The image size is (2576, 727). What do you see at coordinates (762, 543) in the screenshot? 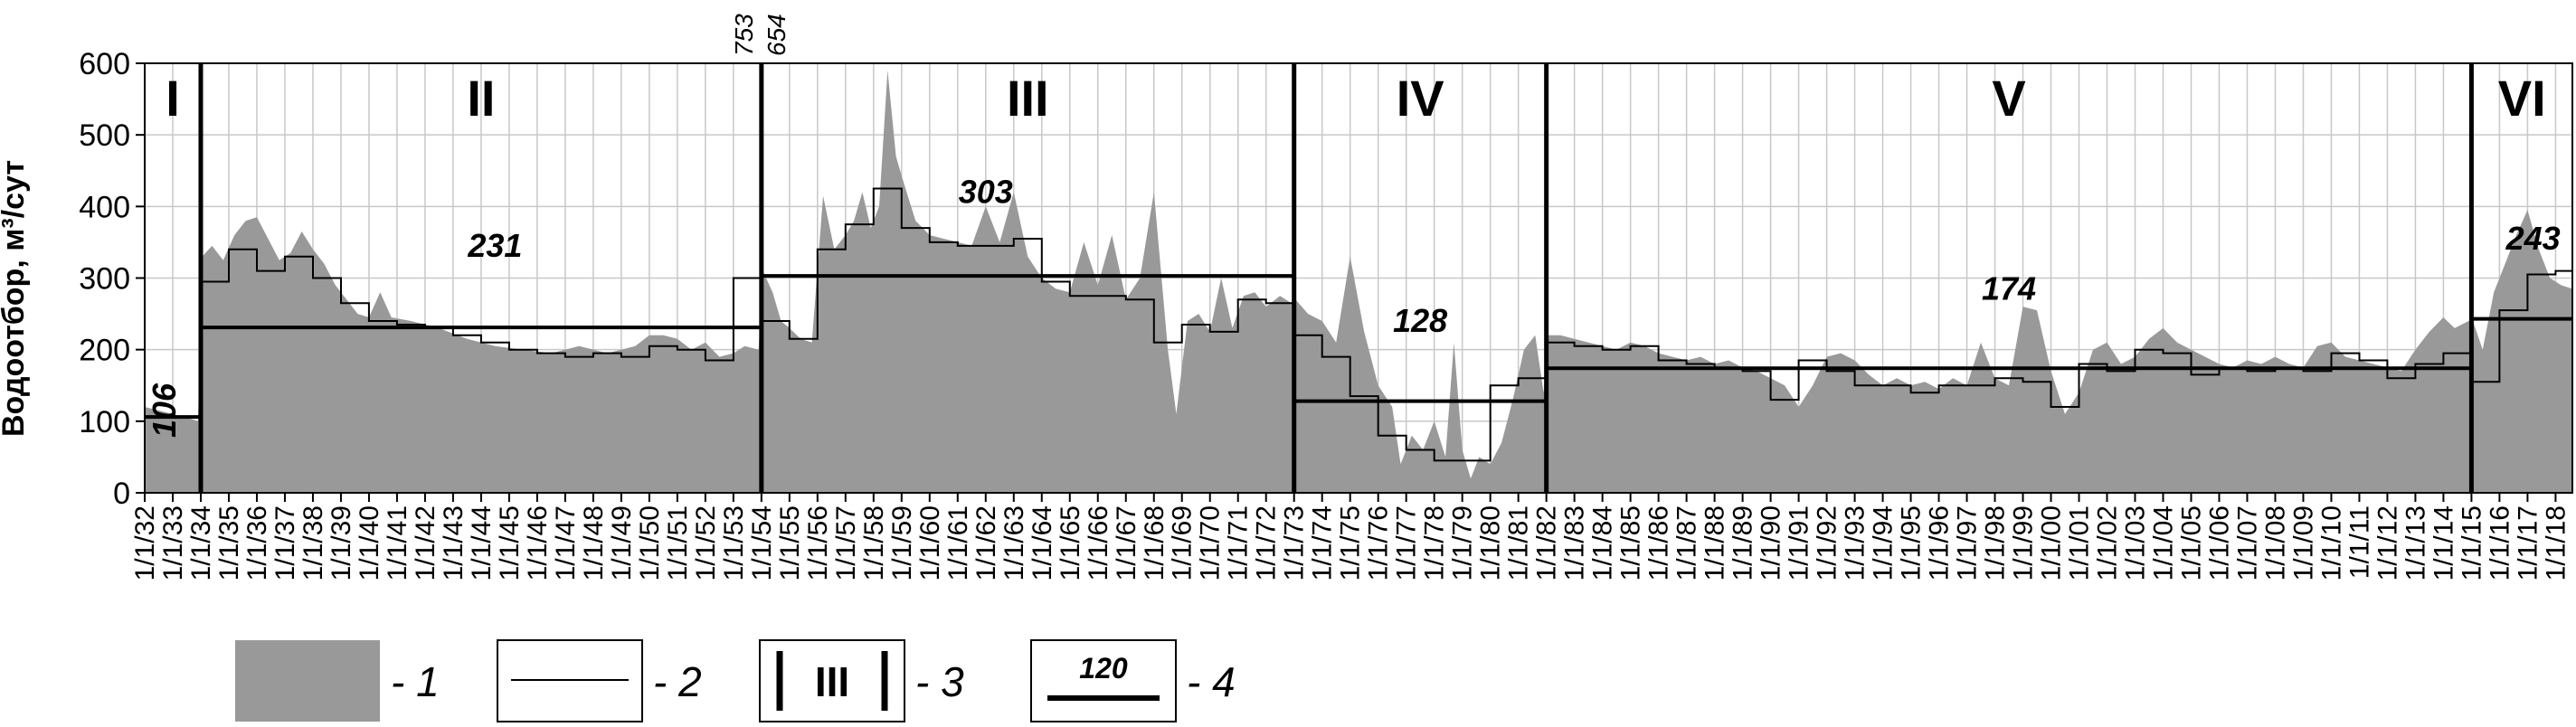
I see `x-tick-label: 1/1/54` at bounding box center [762, 543].